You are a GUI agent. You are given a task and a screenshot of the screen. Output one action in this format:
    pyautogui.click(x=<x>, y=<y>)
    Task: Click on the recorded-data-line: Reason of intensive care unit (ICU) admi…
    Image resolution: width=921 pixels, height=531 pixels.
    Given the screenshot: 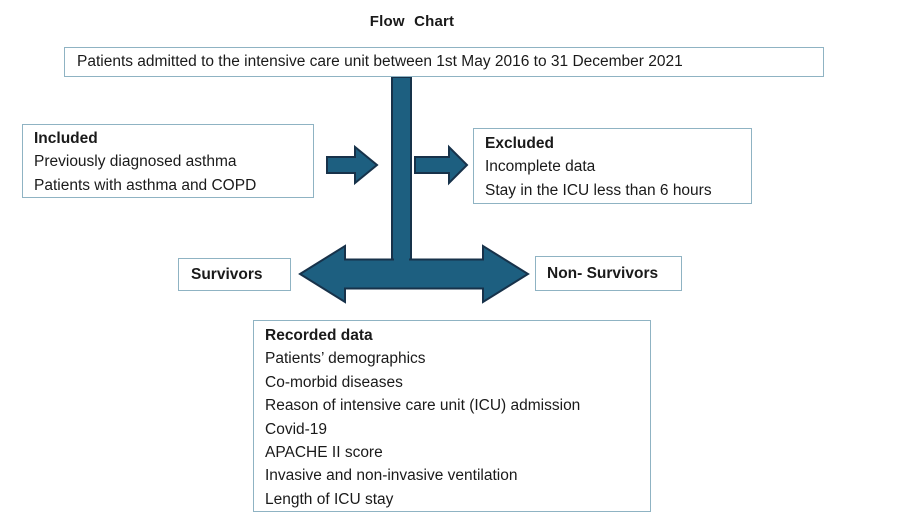 What is the action you would take?
    pyautogui.click(x=423, y=406)
    